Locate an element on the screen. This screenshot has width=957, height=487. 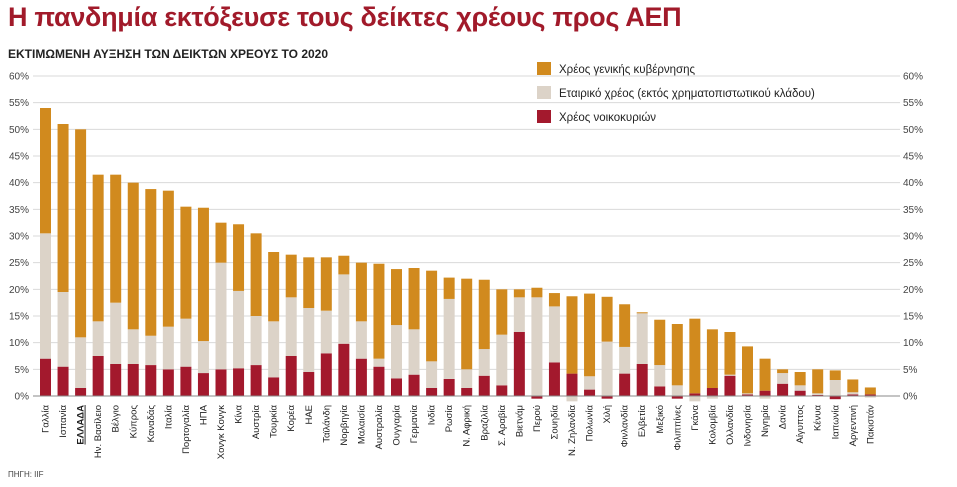
x-tick-label: Ολλανδία is located at coordinates (730, 425).